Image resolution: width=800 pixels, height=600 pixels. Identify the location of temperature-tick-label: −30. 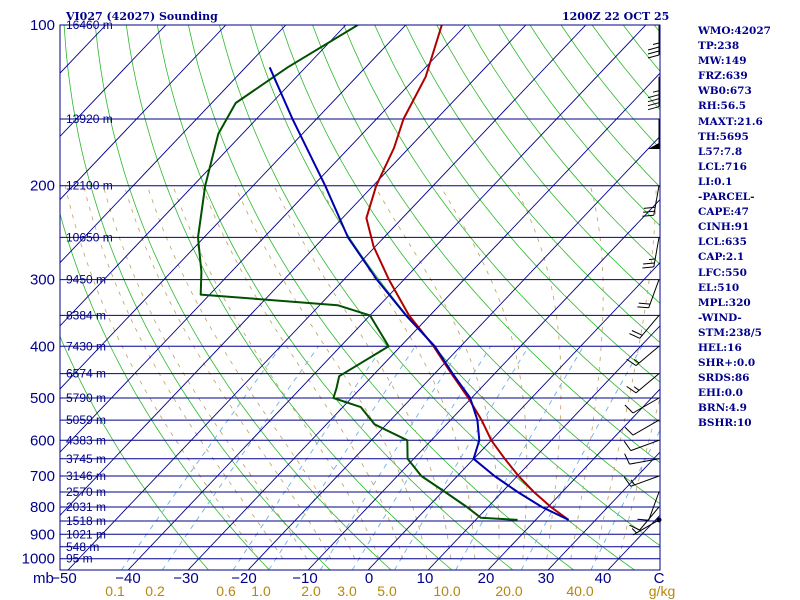
(185, 578).